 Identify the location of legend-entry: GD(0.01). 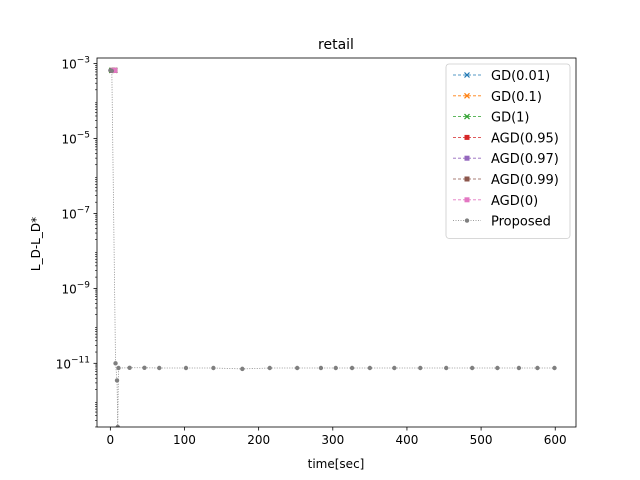
(501, 76).